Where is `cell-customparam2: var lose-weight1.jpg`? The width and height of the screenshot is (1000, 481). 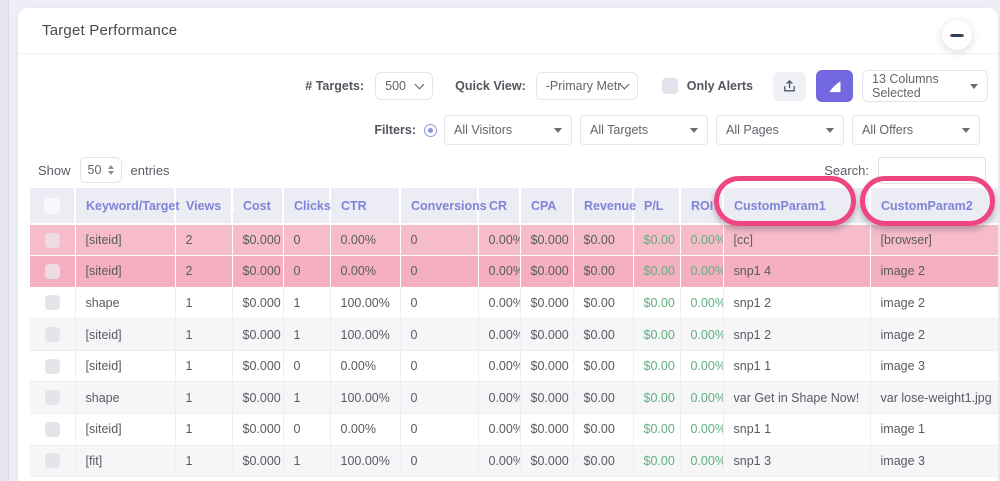
cell-customparam2: var lose-weight1.jpg is located at coordinates (934, 398).